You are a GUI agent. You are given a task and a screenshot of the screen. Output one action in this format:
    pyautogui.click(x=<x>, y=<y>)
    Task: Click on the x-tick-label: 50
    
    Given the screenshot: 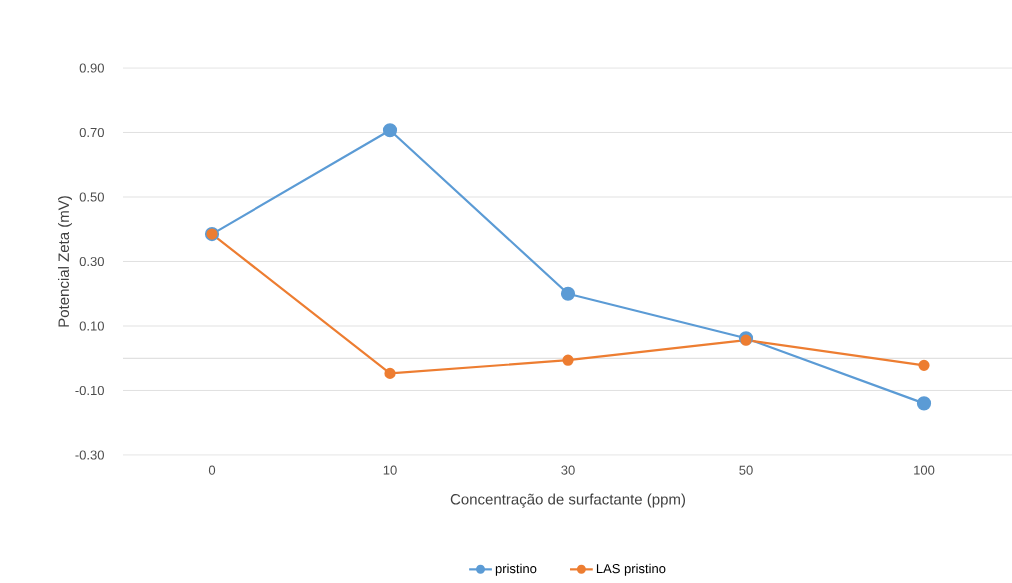 What is the action you would take?
    pyautogui.click(x=746, y=470)
    